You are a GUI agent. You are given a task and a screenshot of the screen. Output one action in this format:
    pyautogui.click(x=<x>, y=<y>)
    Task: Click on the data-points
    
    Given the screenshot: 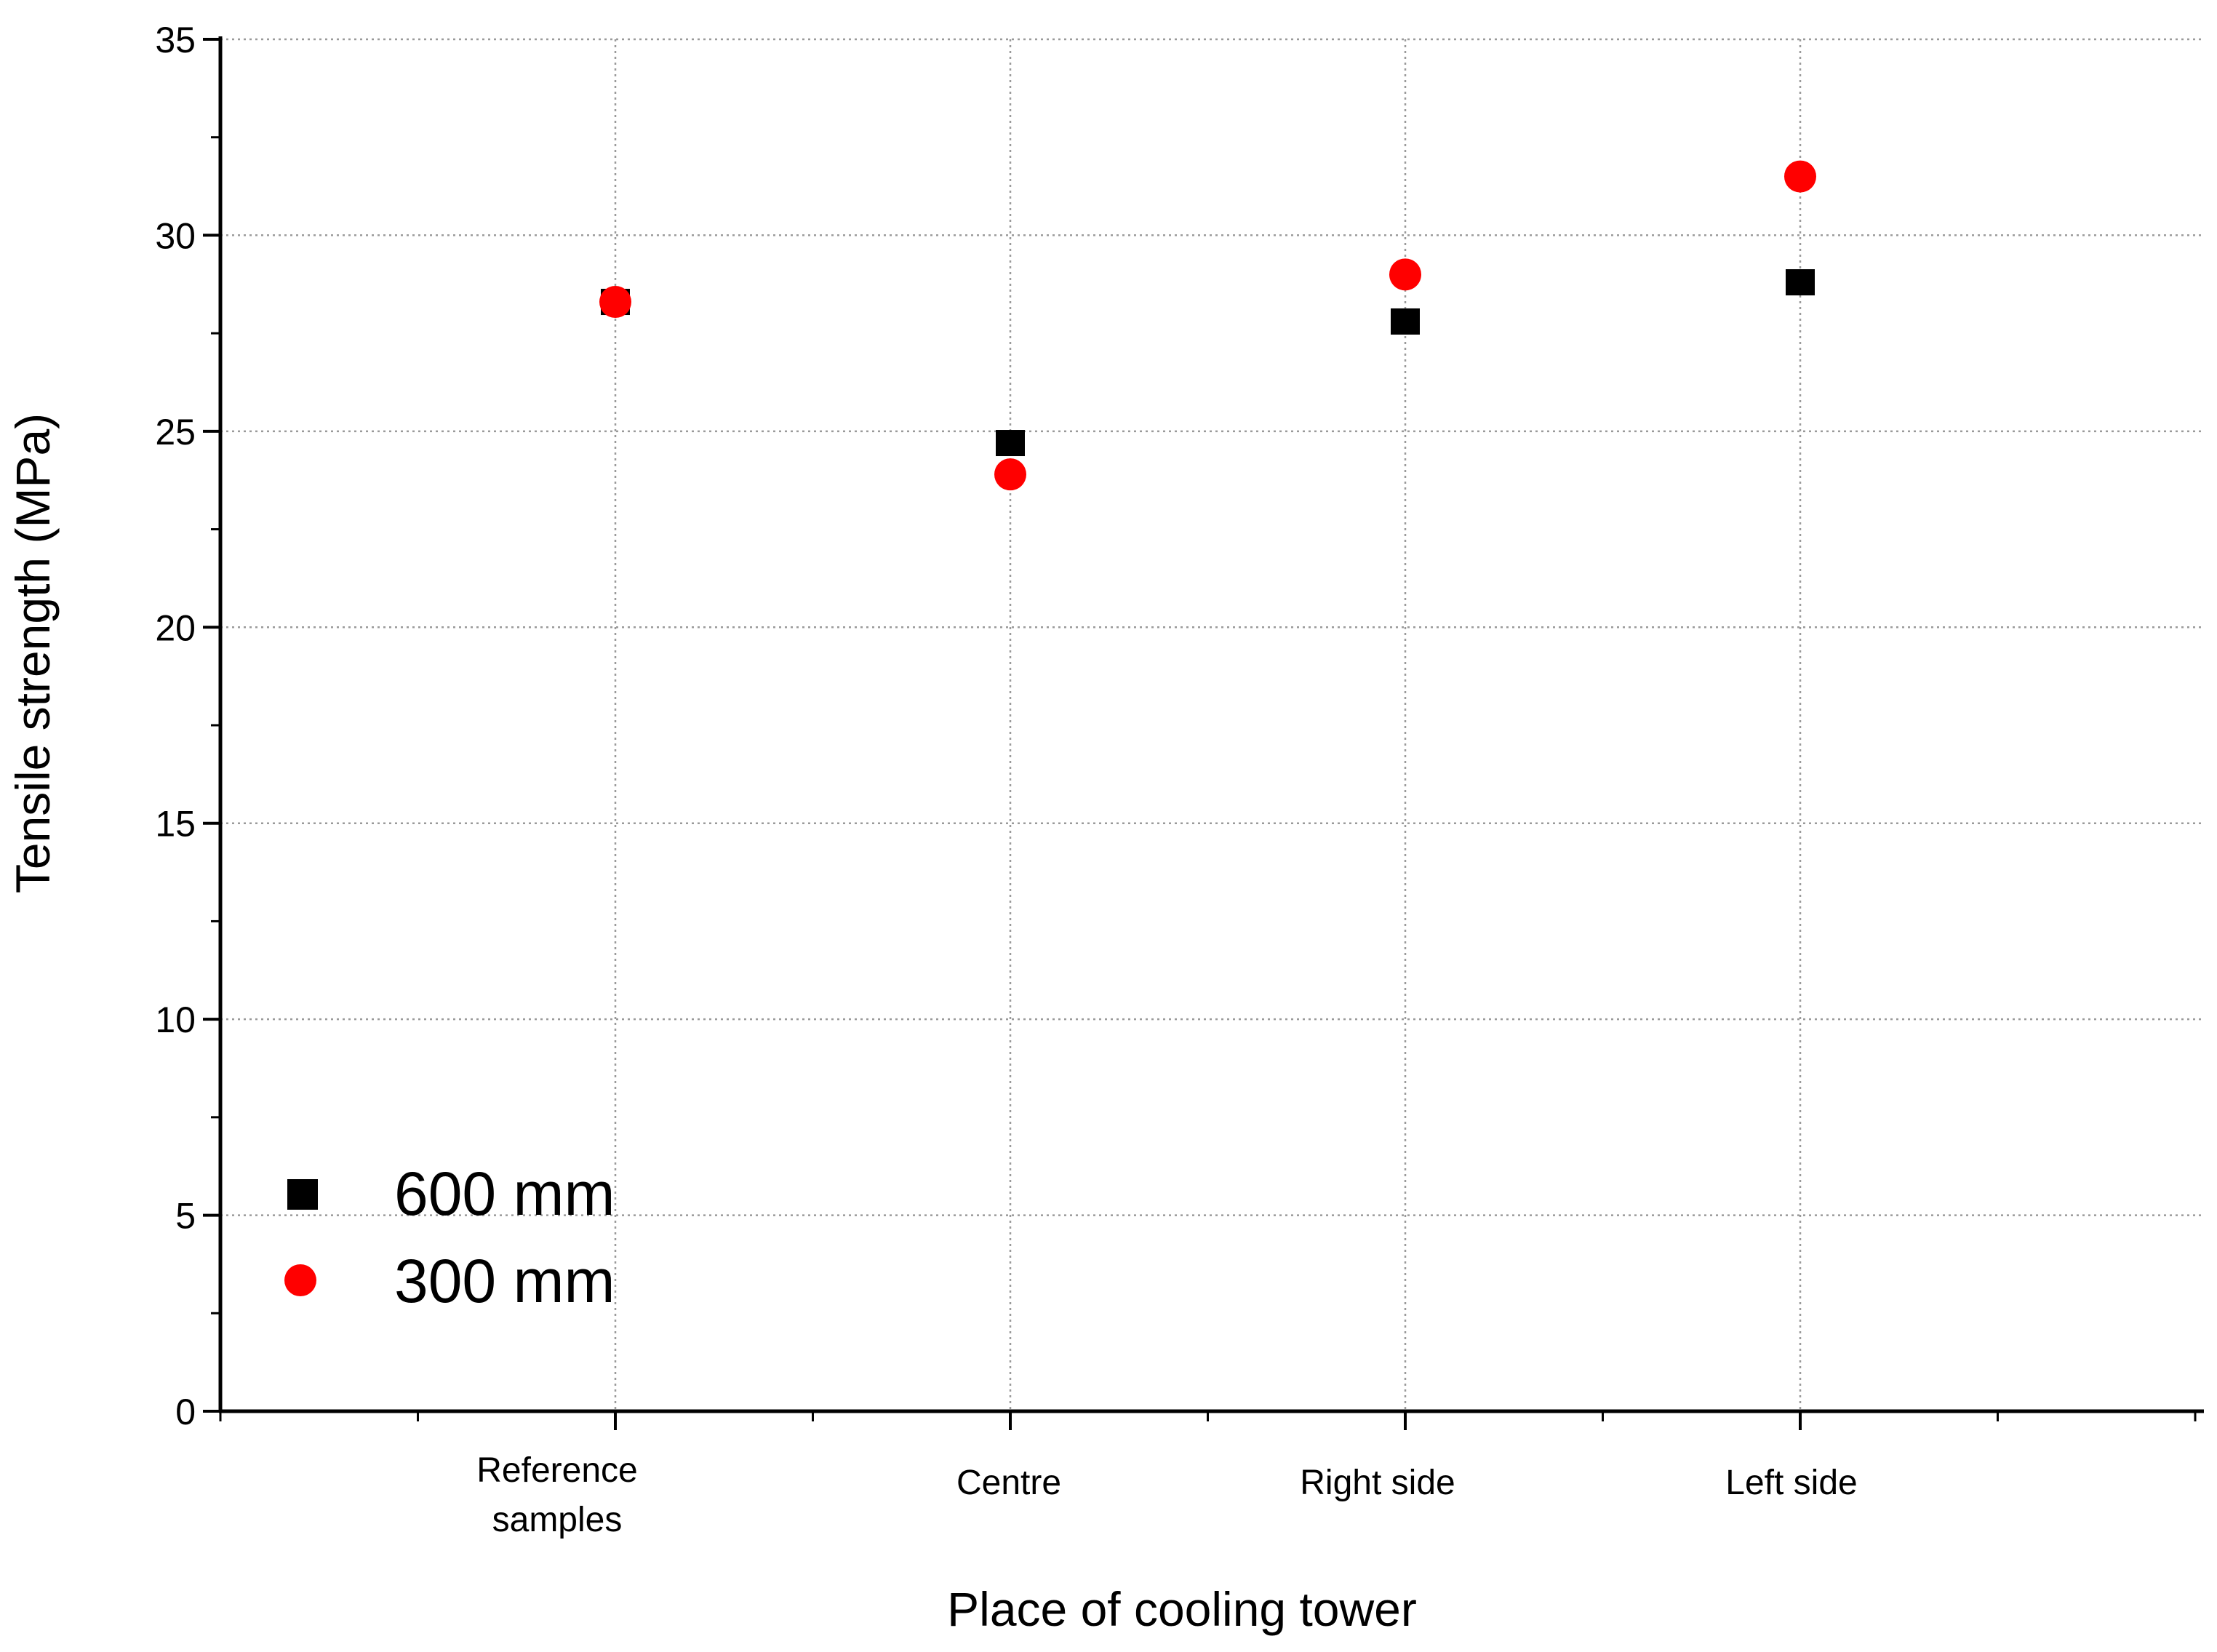 What is the action you would take?
    pyautogui.click(x=1208, y=325)
    